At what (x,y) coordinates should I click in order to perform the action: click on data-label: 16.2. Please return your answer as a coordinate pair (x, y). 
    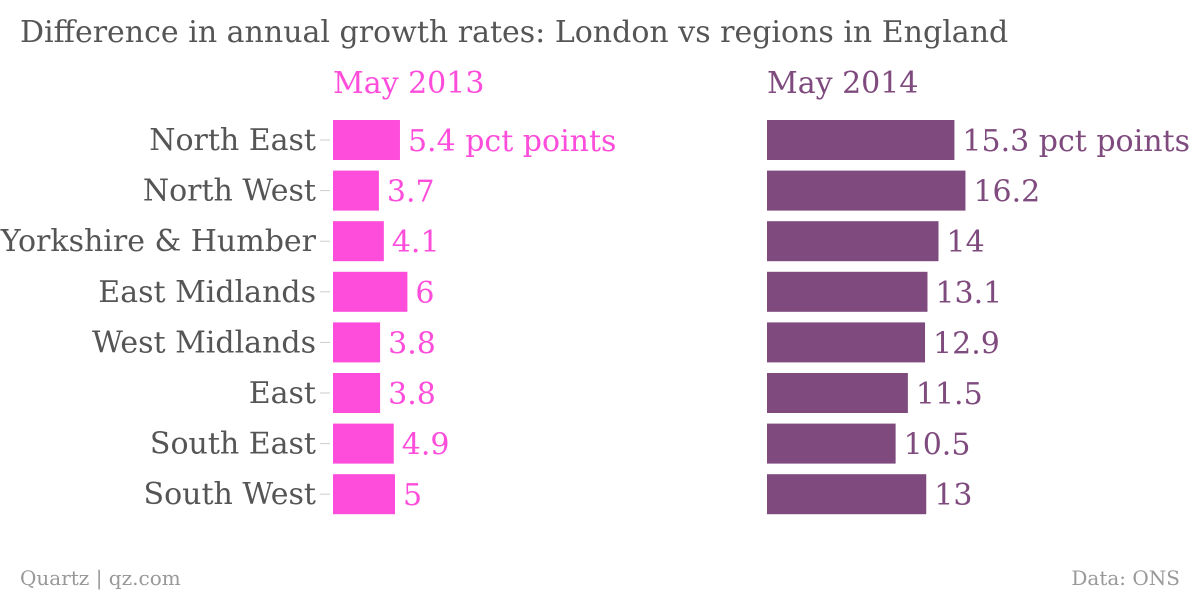
    Looking at the image, I should click on (1006, 192).